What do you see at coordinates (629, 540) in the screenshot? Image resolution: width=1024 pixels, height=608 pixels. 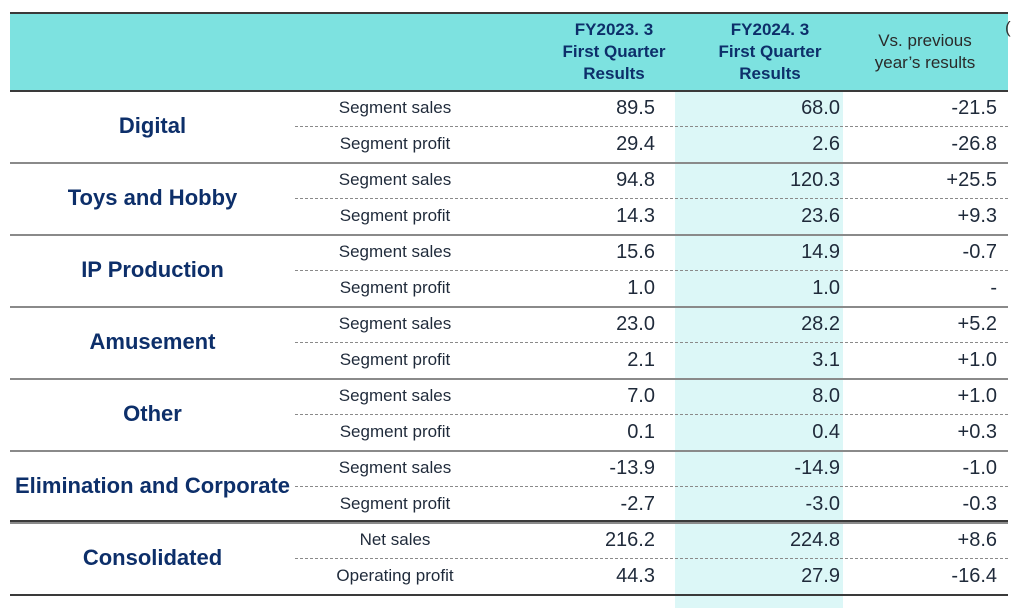 I see `fy2023-value: 216.2` at bounding box center [629, 540].